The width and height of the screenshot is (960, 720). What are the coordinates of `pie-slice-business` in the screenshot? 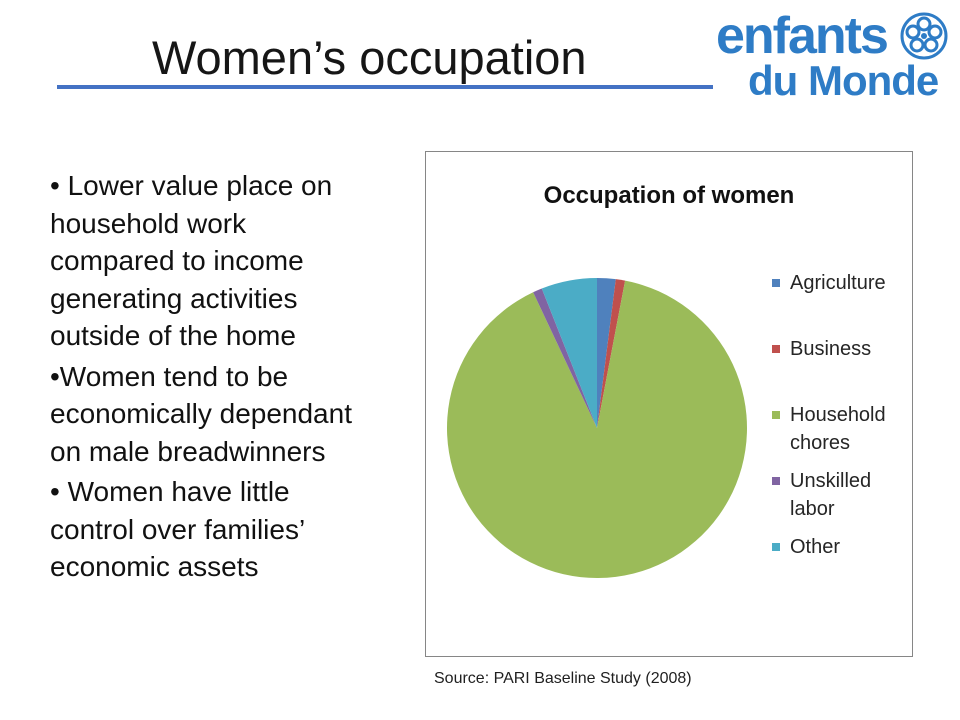 It's located at (611, 353).